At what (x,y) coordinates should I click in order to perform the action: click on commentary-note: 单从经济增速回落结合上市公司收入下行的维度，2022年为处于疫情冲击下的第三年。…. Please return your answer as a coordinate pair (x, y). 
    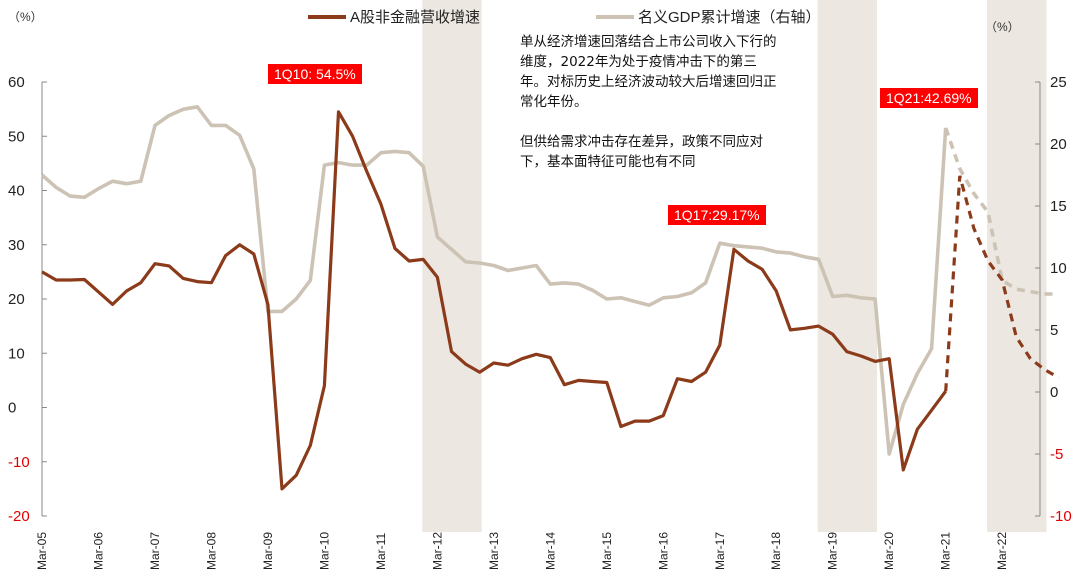
    Looking at the image, I should click on (650, 112).